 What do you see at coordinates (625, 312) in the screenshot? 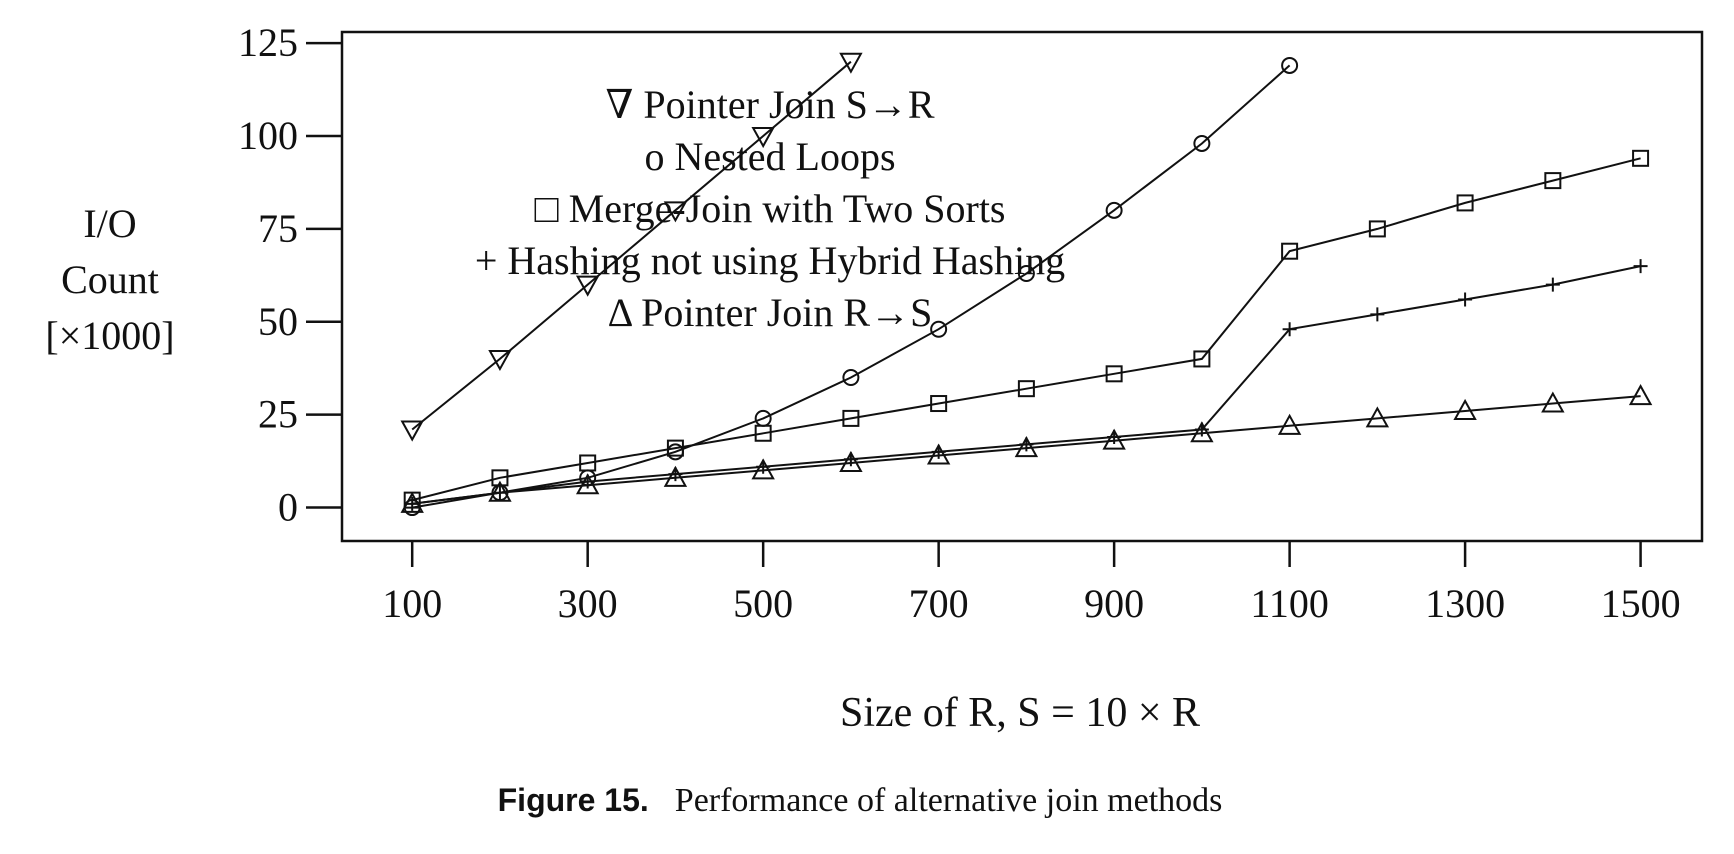
I see `legend-symbol: Δ` at bounding box center [625, 312].